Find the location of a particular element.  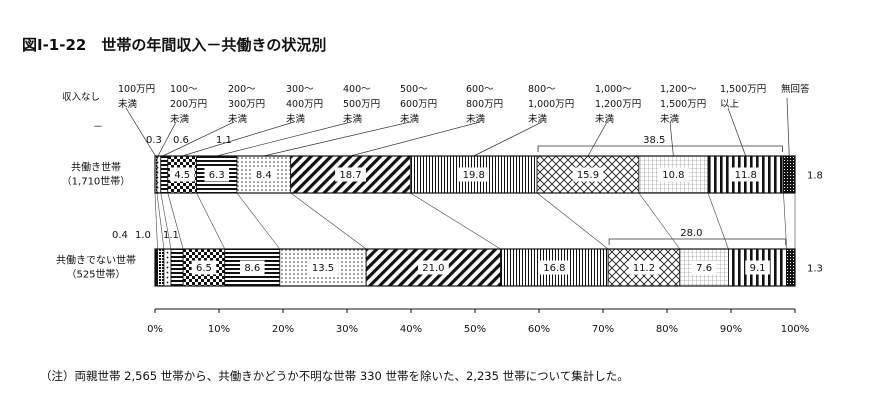

category-label: 100～ 200万円未満 is located at coordinates (188, 104).